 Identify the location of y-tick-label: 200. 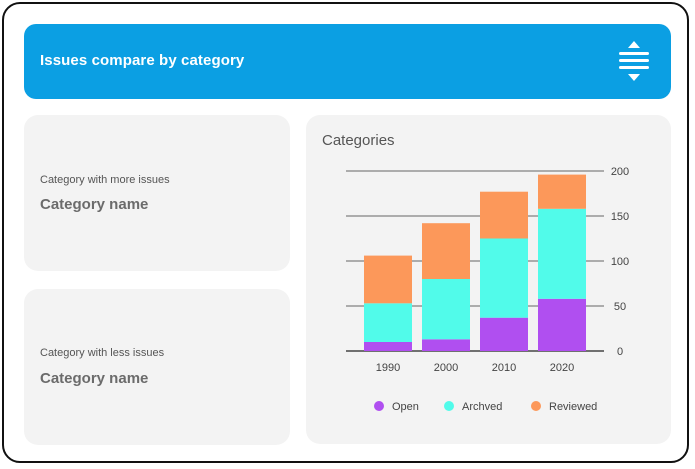
(620, 172).